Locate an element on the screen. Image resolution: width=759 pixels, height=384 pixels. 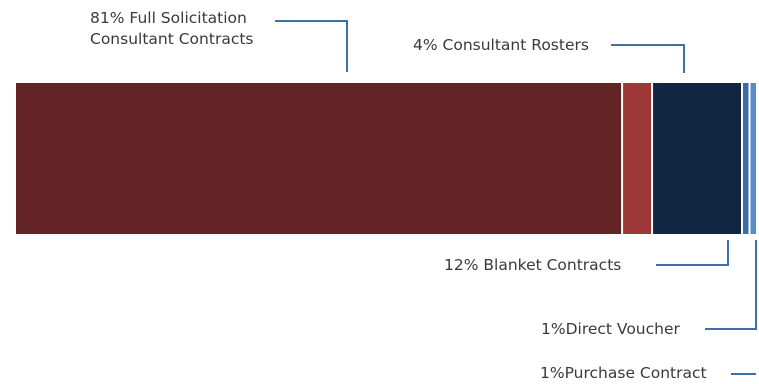
leader-line-direct-voucher is located at coordinates (731, 285).